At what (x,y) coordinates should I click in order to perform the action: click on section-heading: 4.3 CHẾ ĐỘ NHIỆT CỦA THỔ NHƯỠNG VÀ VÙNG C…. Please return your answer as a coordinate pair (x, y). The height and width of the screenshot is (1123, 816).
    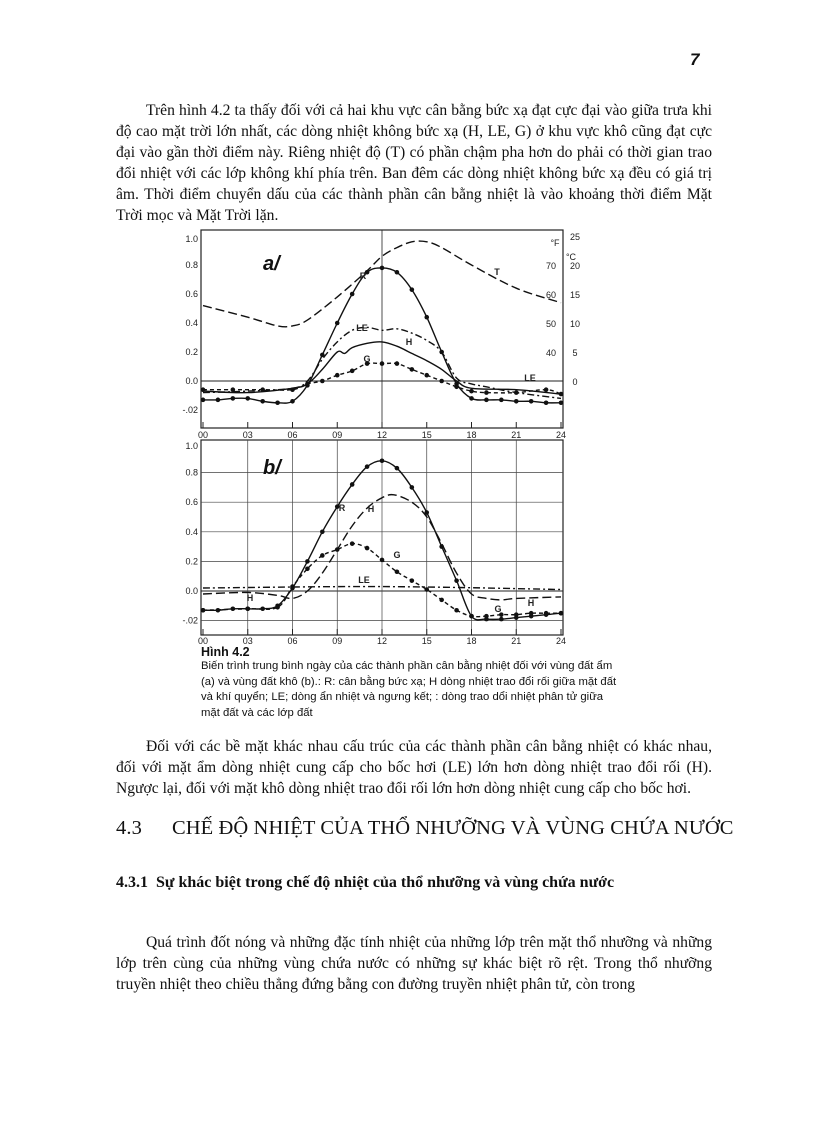
    Looking at the image, I should click on (425, 828).